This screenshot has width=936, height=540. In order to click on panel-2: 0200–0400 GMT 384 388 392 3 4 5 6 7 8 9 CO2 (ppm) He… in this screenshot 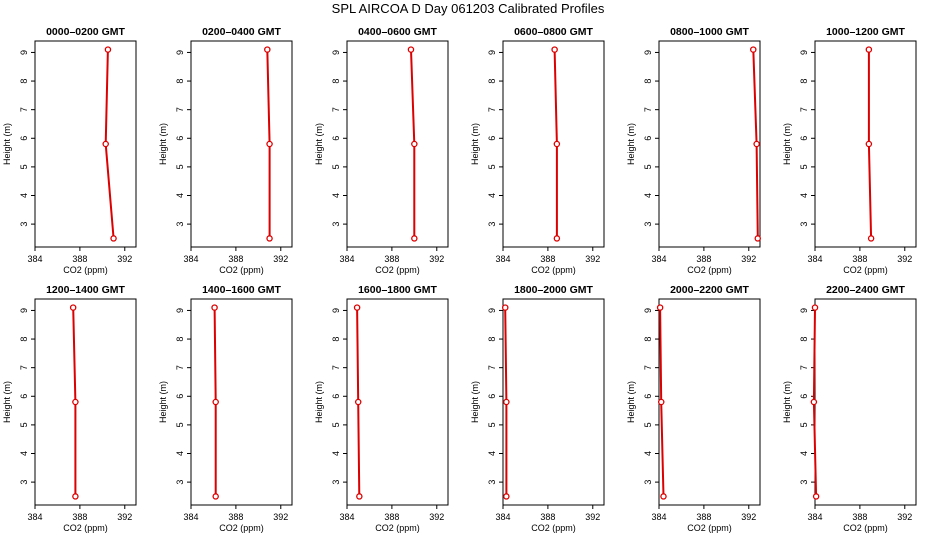, I will do `click(225, 150)`.